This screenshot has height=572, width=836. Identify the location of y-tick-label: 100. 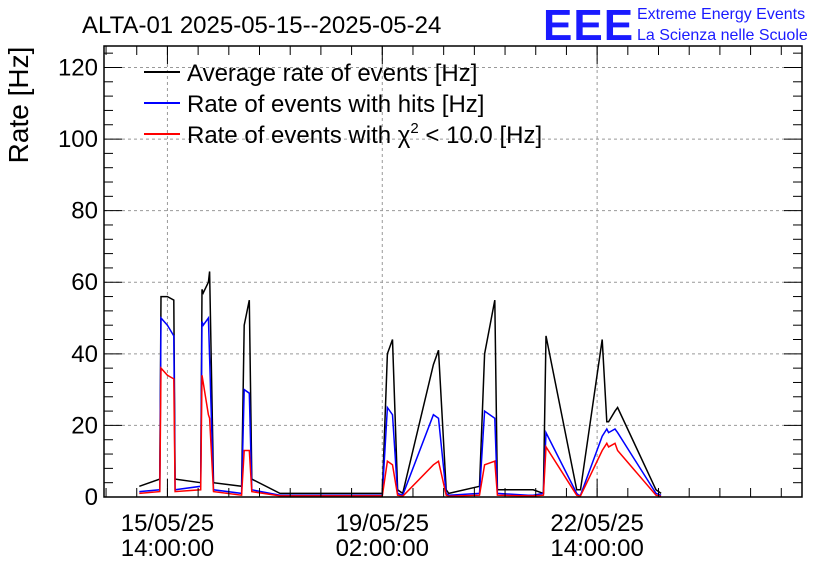
(78, 139).